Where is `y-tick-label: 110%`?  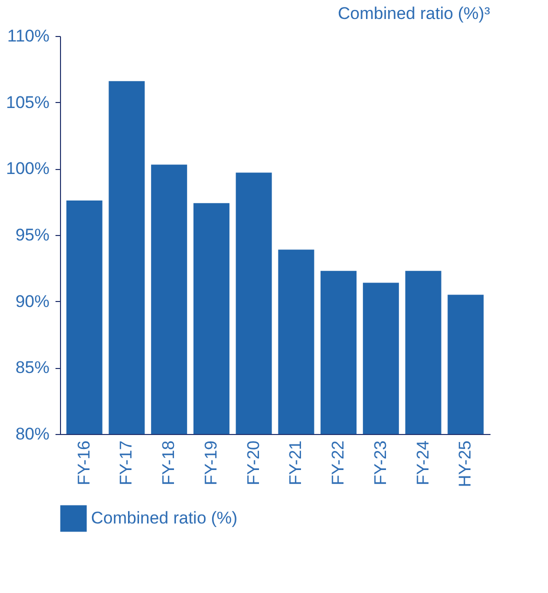 y-tick-label: 110% is located at coordinates (28, 36).